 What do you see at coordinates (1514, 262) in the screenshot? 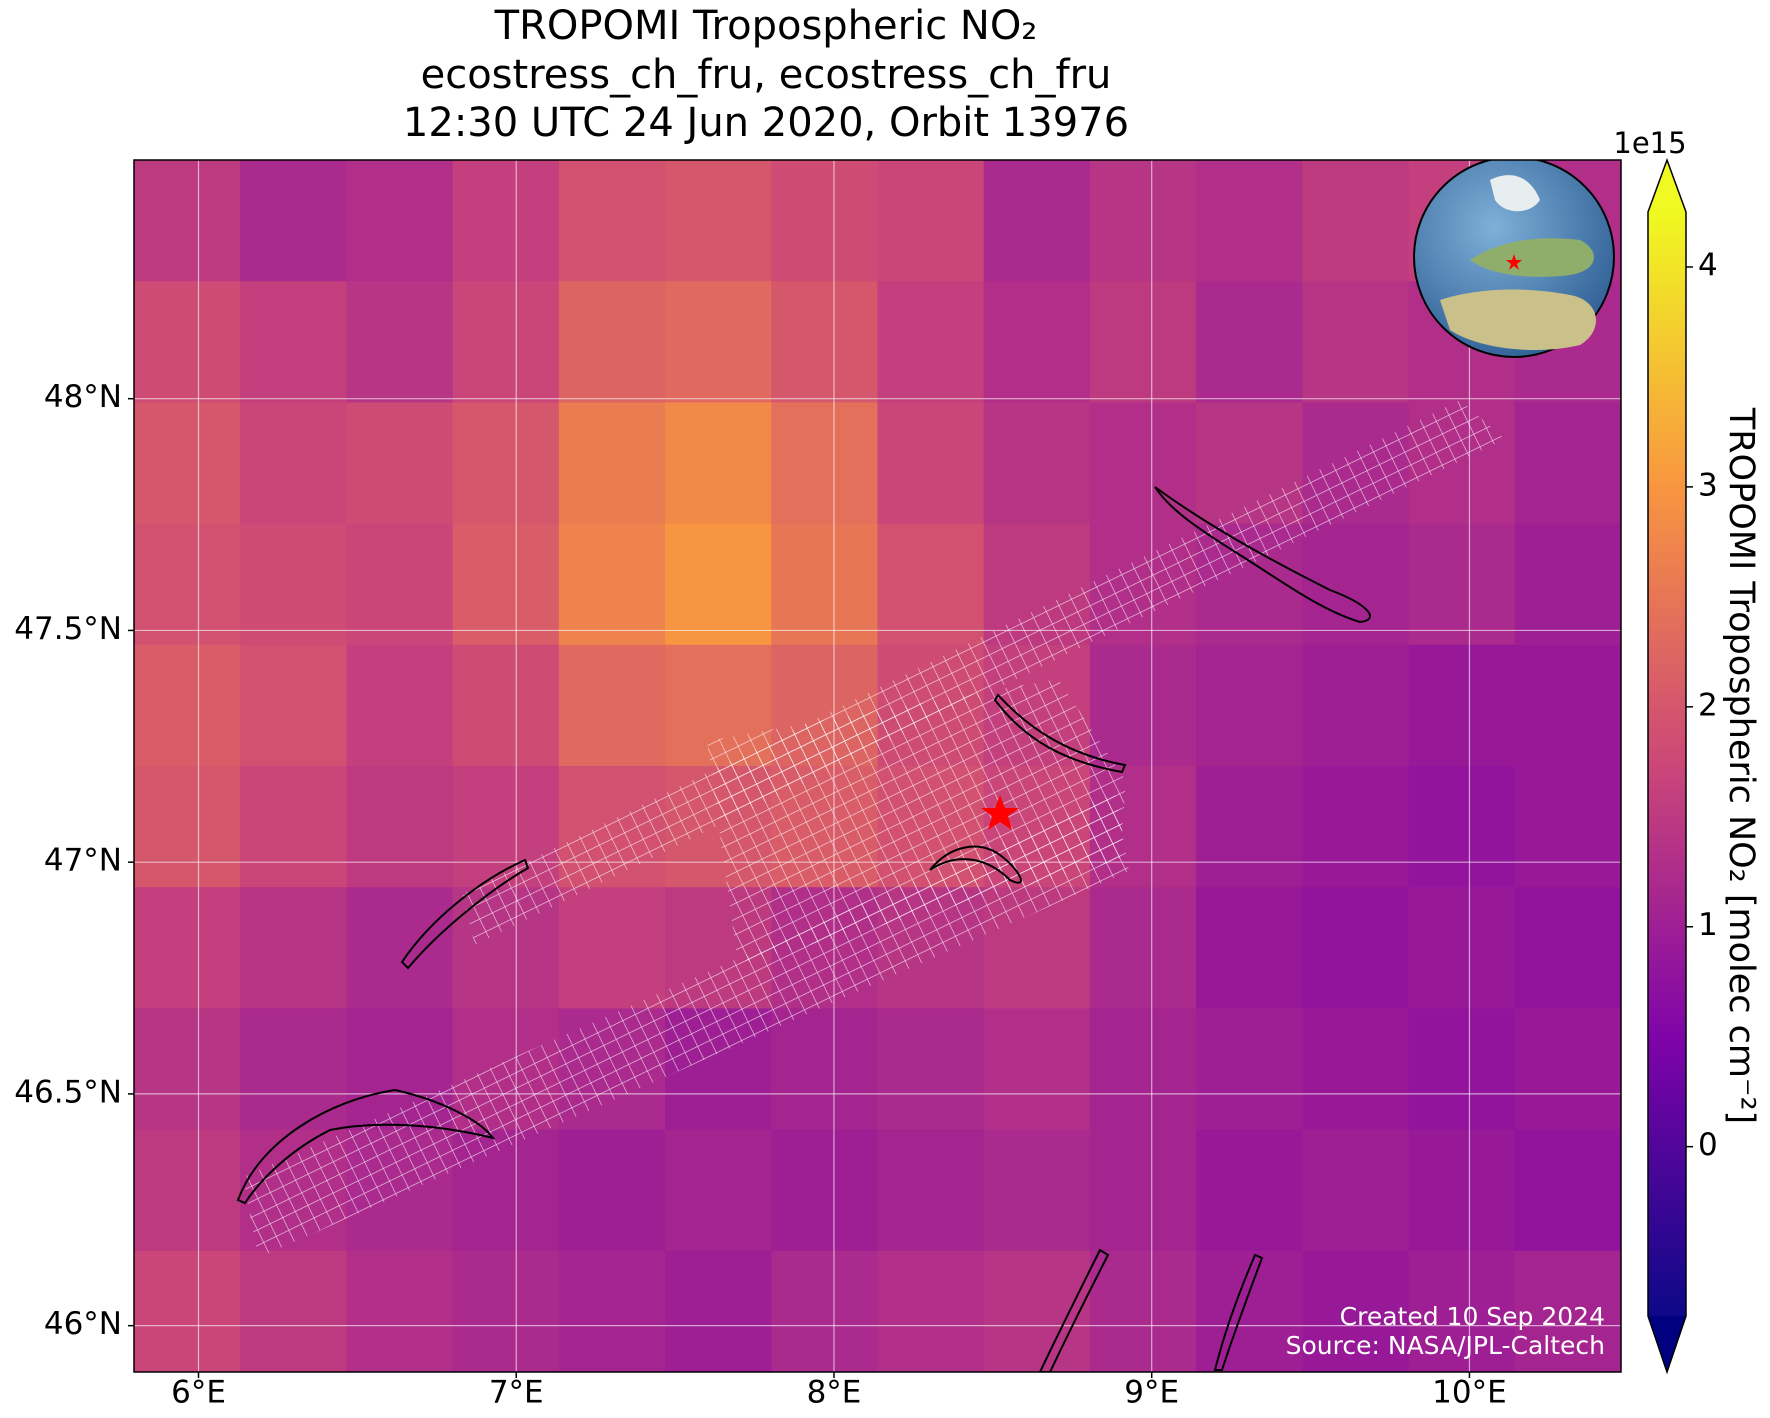
I see `globe-marker` at bounding box center [1514, 262].